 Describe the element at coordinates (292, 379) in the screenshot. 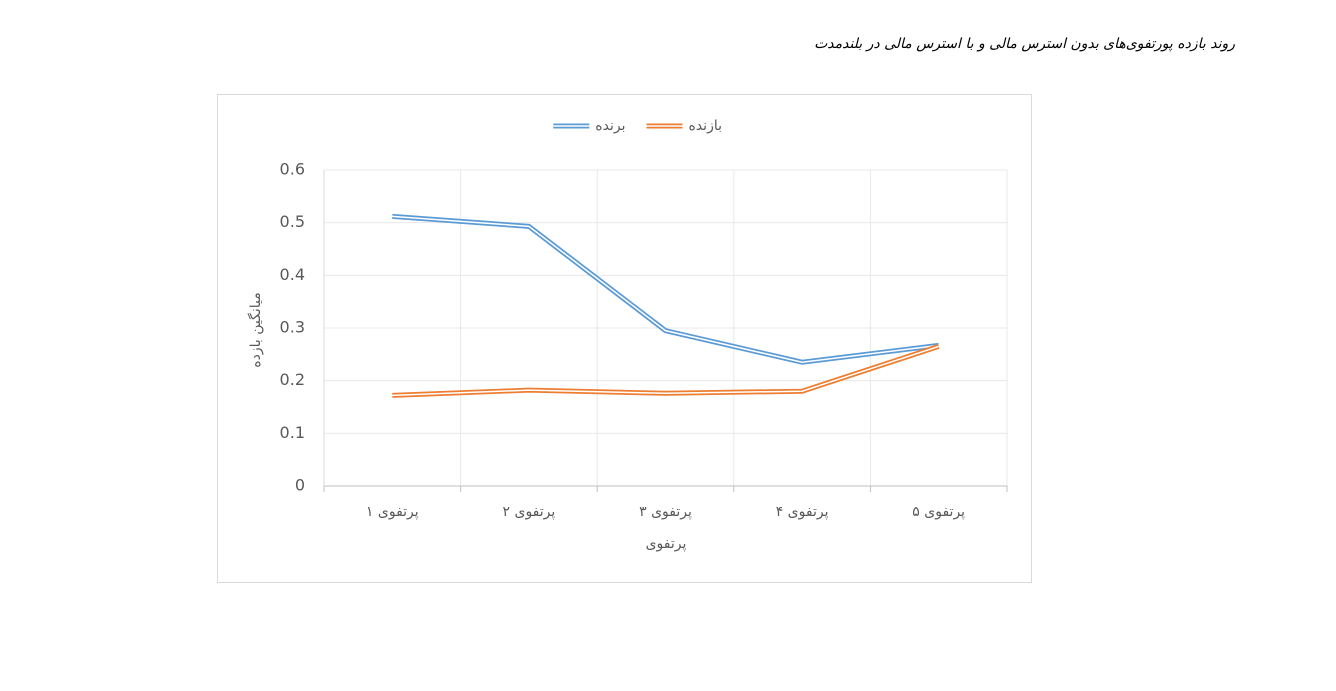

I see `y-tick-label: 0.2` at that location.